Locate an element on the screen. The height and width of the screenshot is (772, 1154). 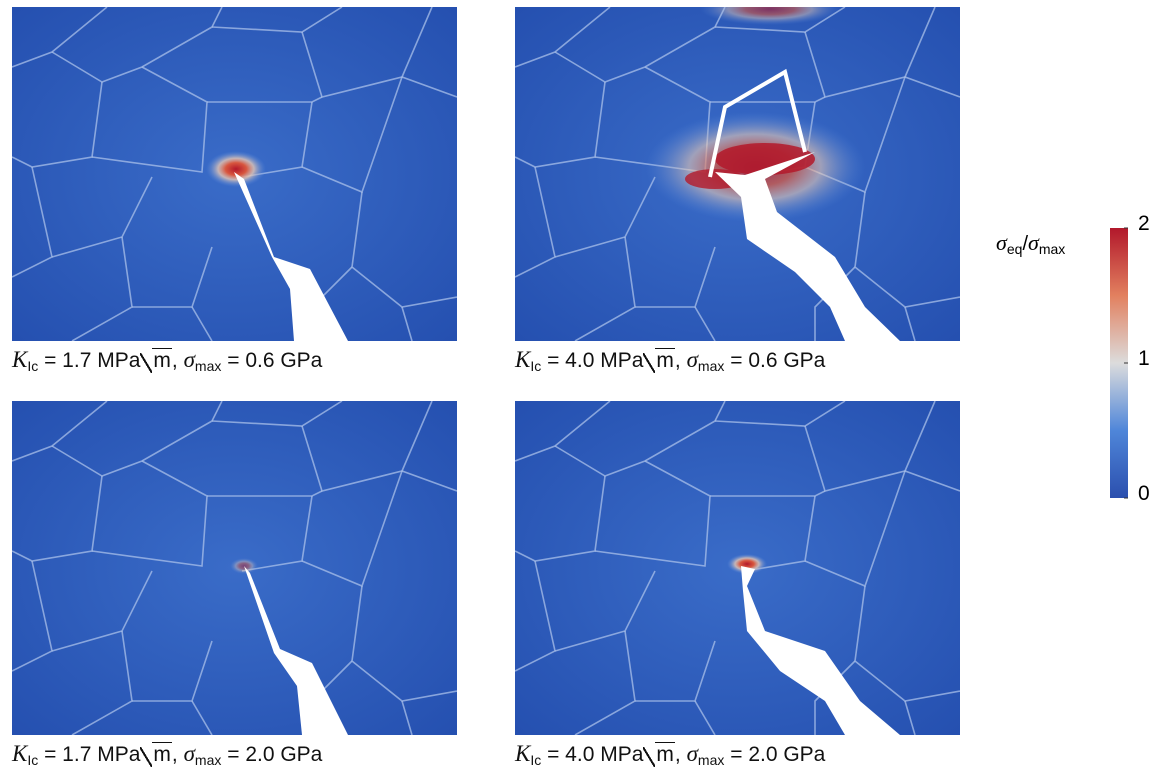
colorbar is located at coordinates (1119, 363).